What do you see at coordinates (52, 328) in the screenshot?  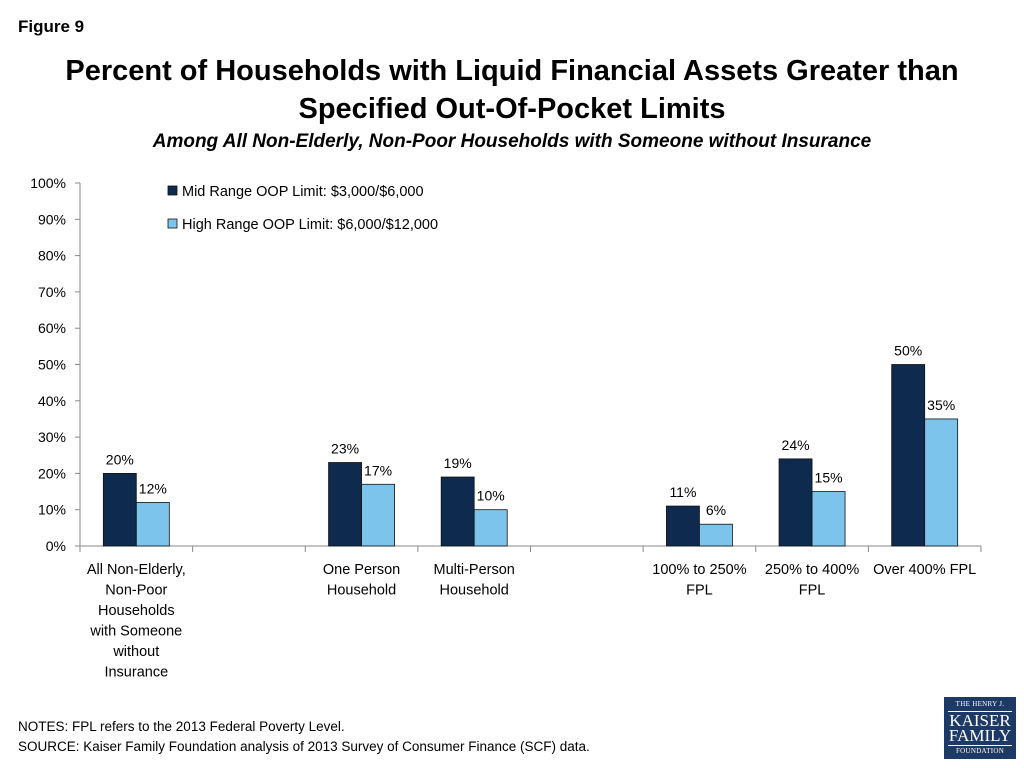 I see `y-tick-label: 60%` at bounding box center [52, 328].